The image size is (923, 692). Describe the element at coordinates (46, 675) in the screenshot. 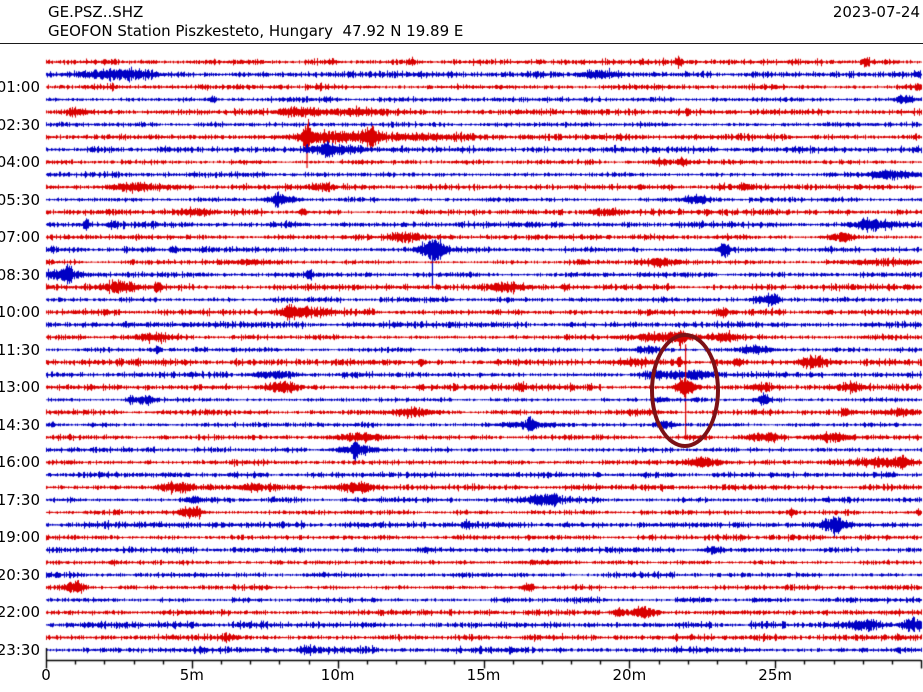

I see `x-tick-label: 0` at that location.